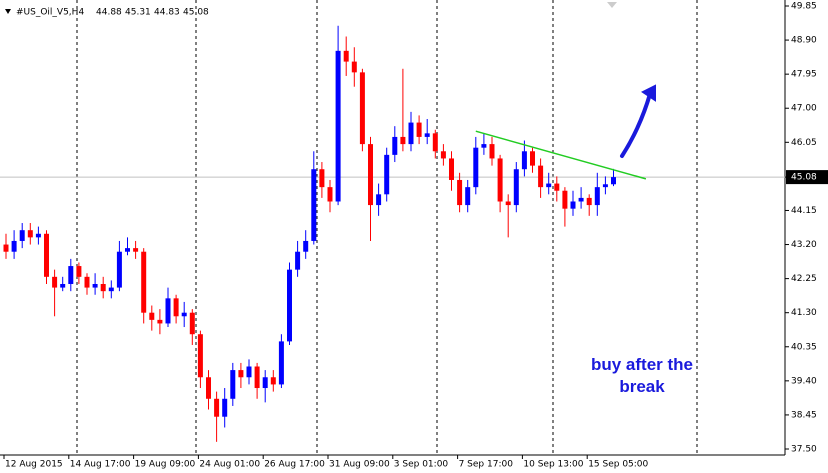  What do you see at coordinates (553, 465) in the screenshot?
I see `x-tick-label: 10 Sep 13:00` at bounding box center [553, 465].